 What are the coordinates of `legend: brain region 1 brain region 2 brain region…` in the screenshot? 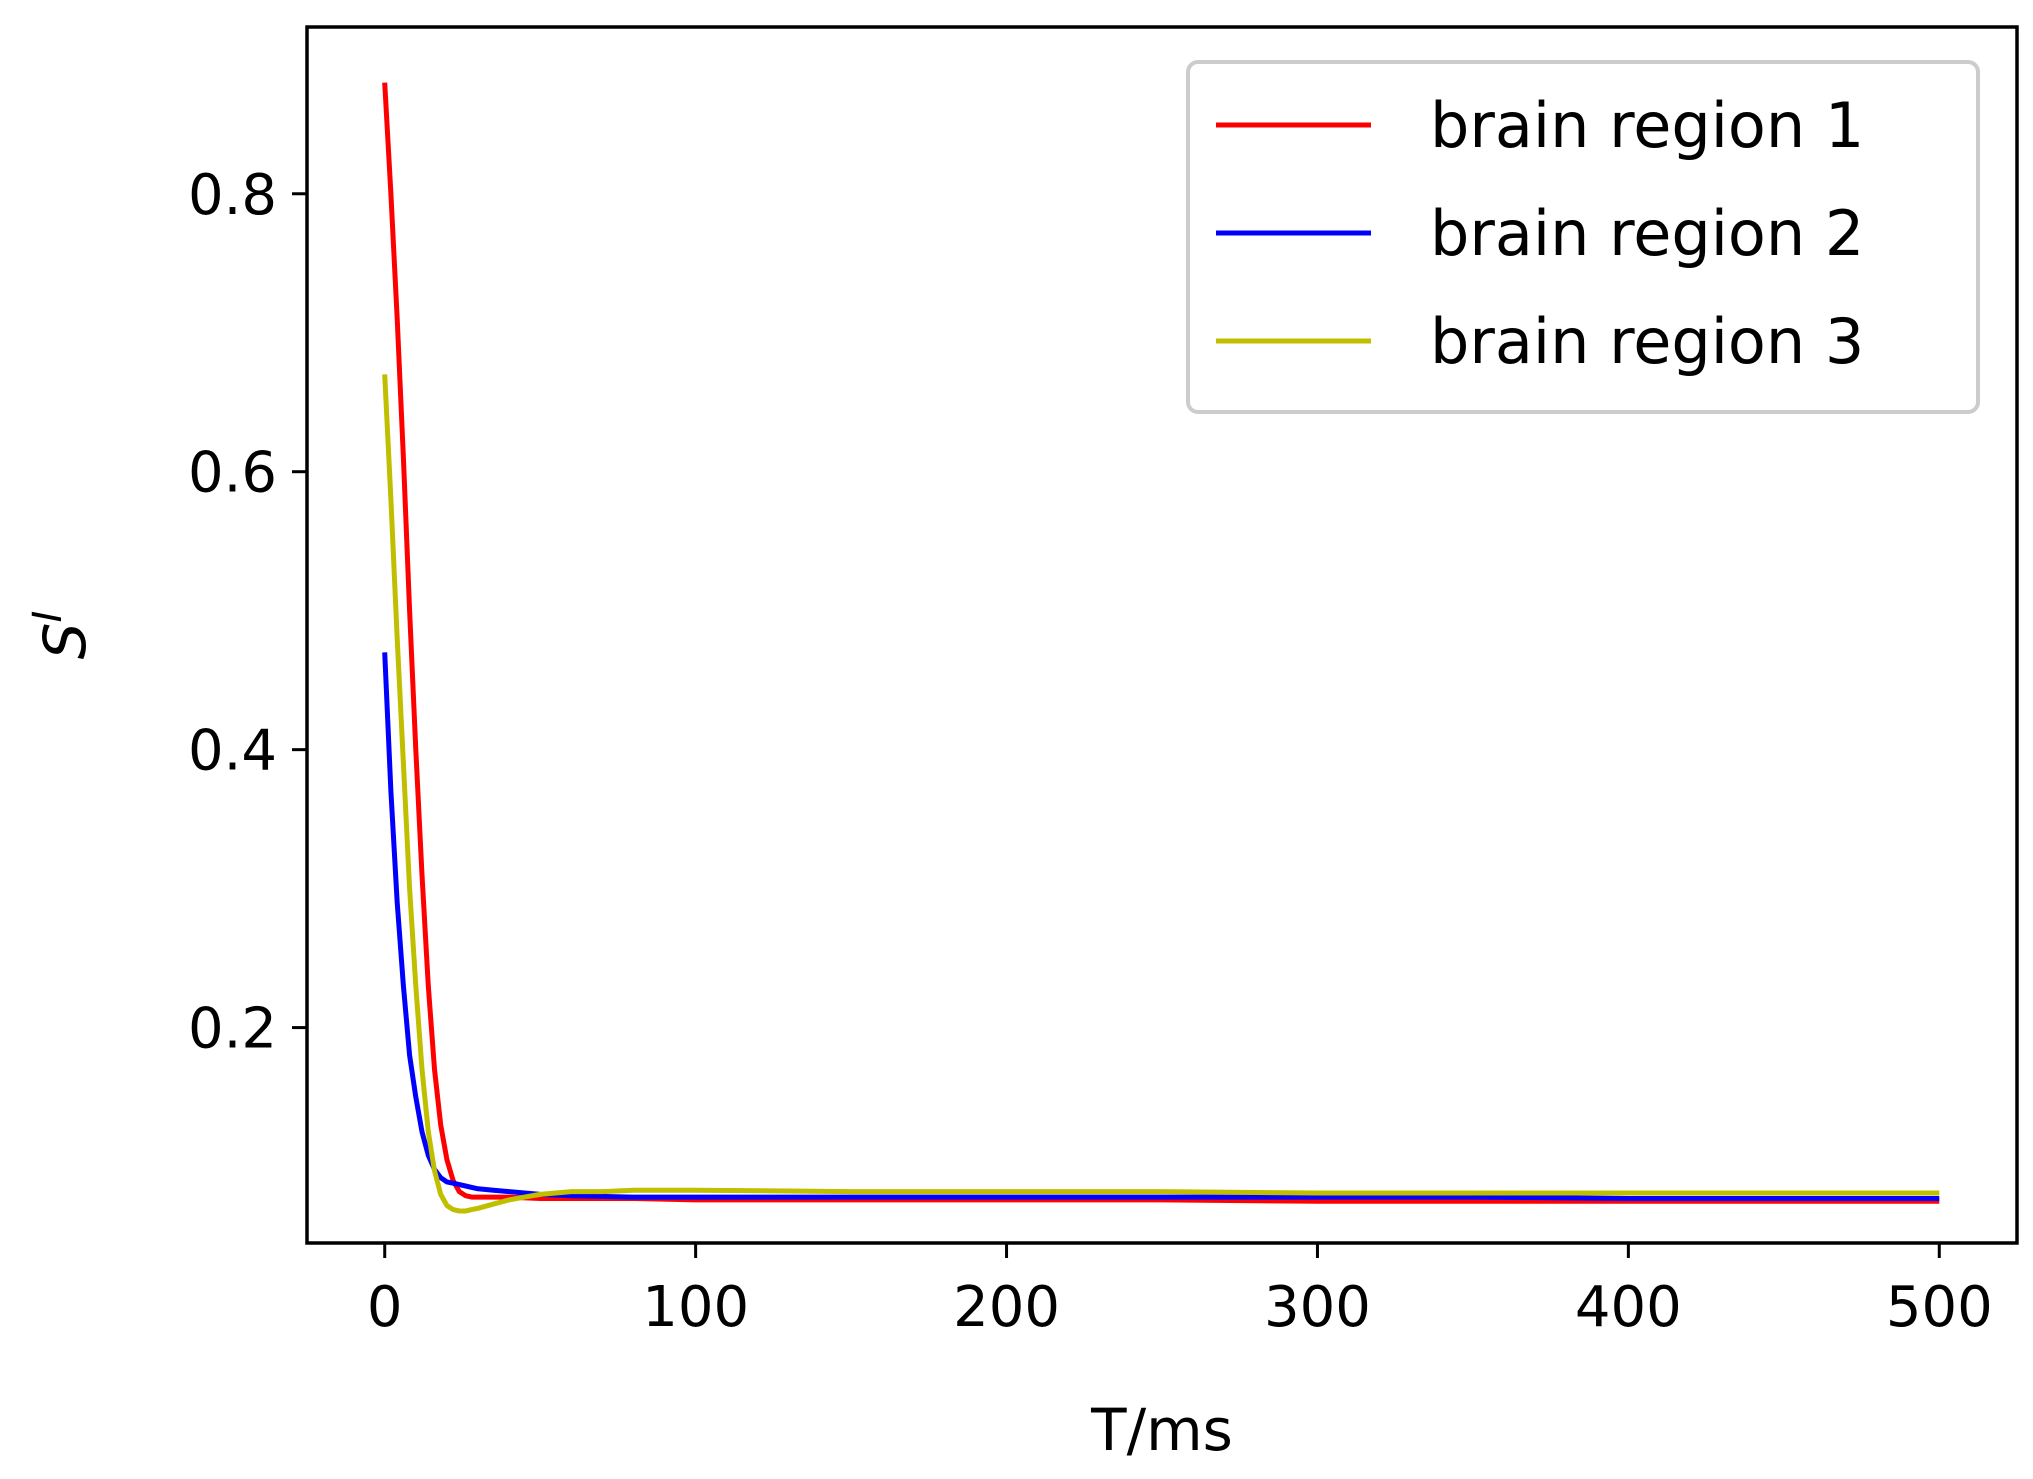 It's located at (1583, 237).